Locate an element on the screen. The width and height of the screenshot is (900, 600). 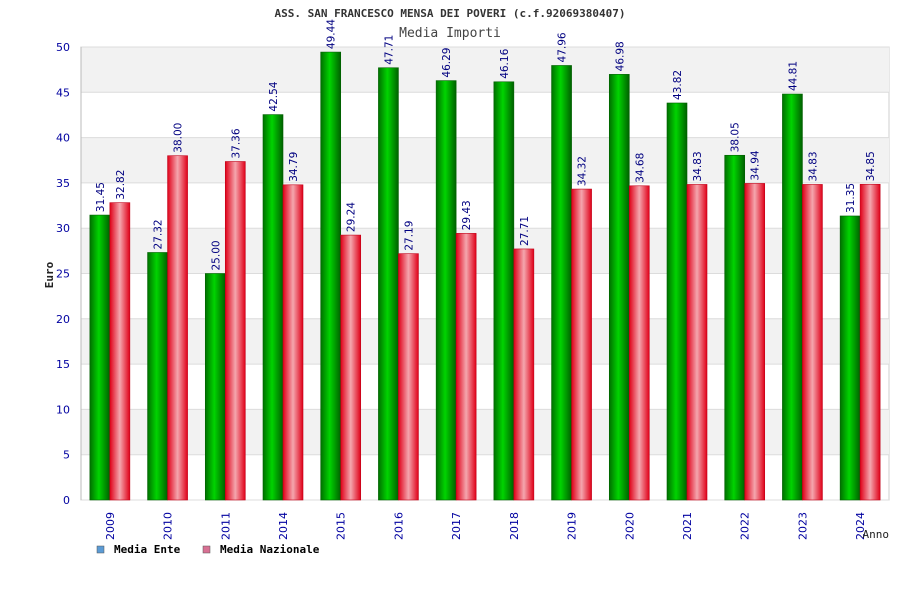
bar-media-nazionale-2011 is located at coordinates (235, 331).